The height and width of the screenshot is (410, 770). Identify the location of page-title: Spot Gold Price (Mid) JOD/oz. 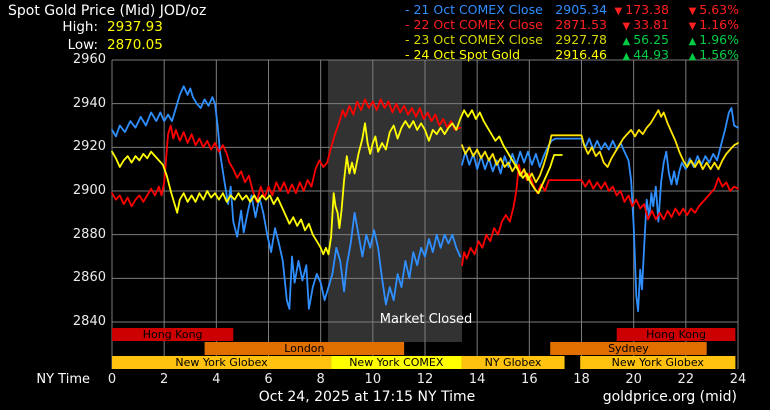
(107, 11).